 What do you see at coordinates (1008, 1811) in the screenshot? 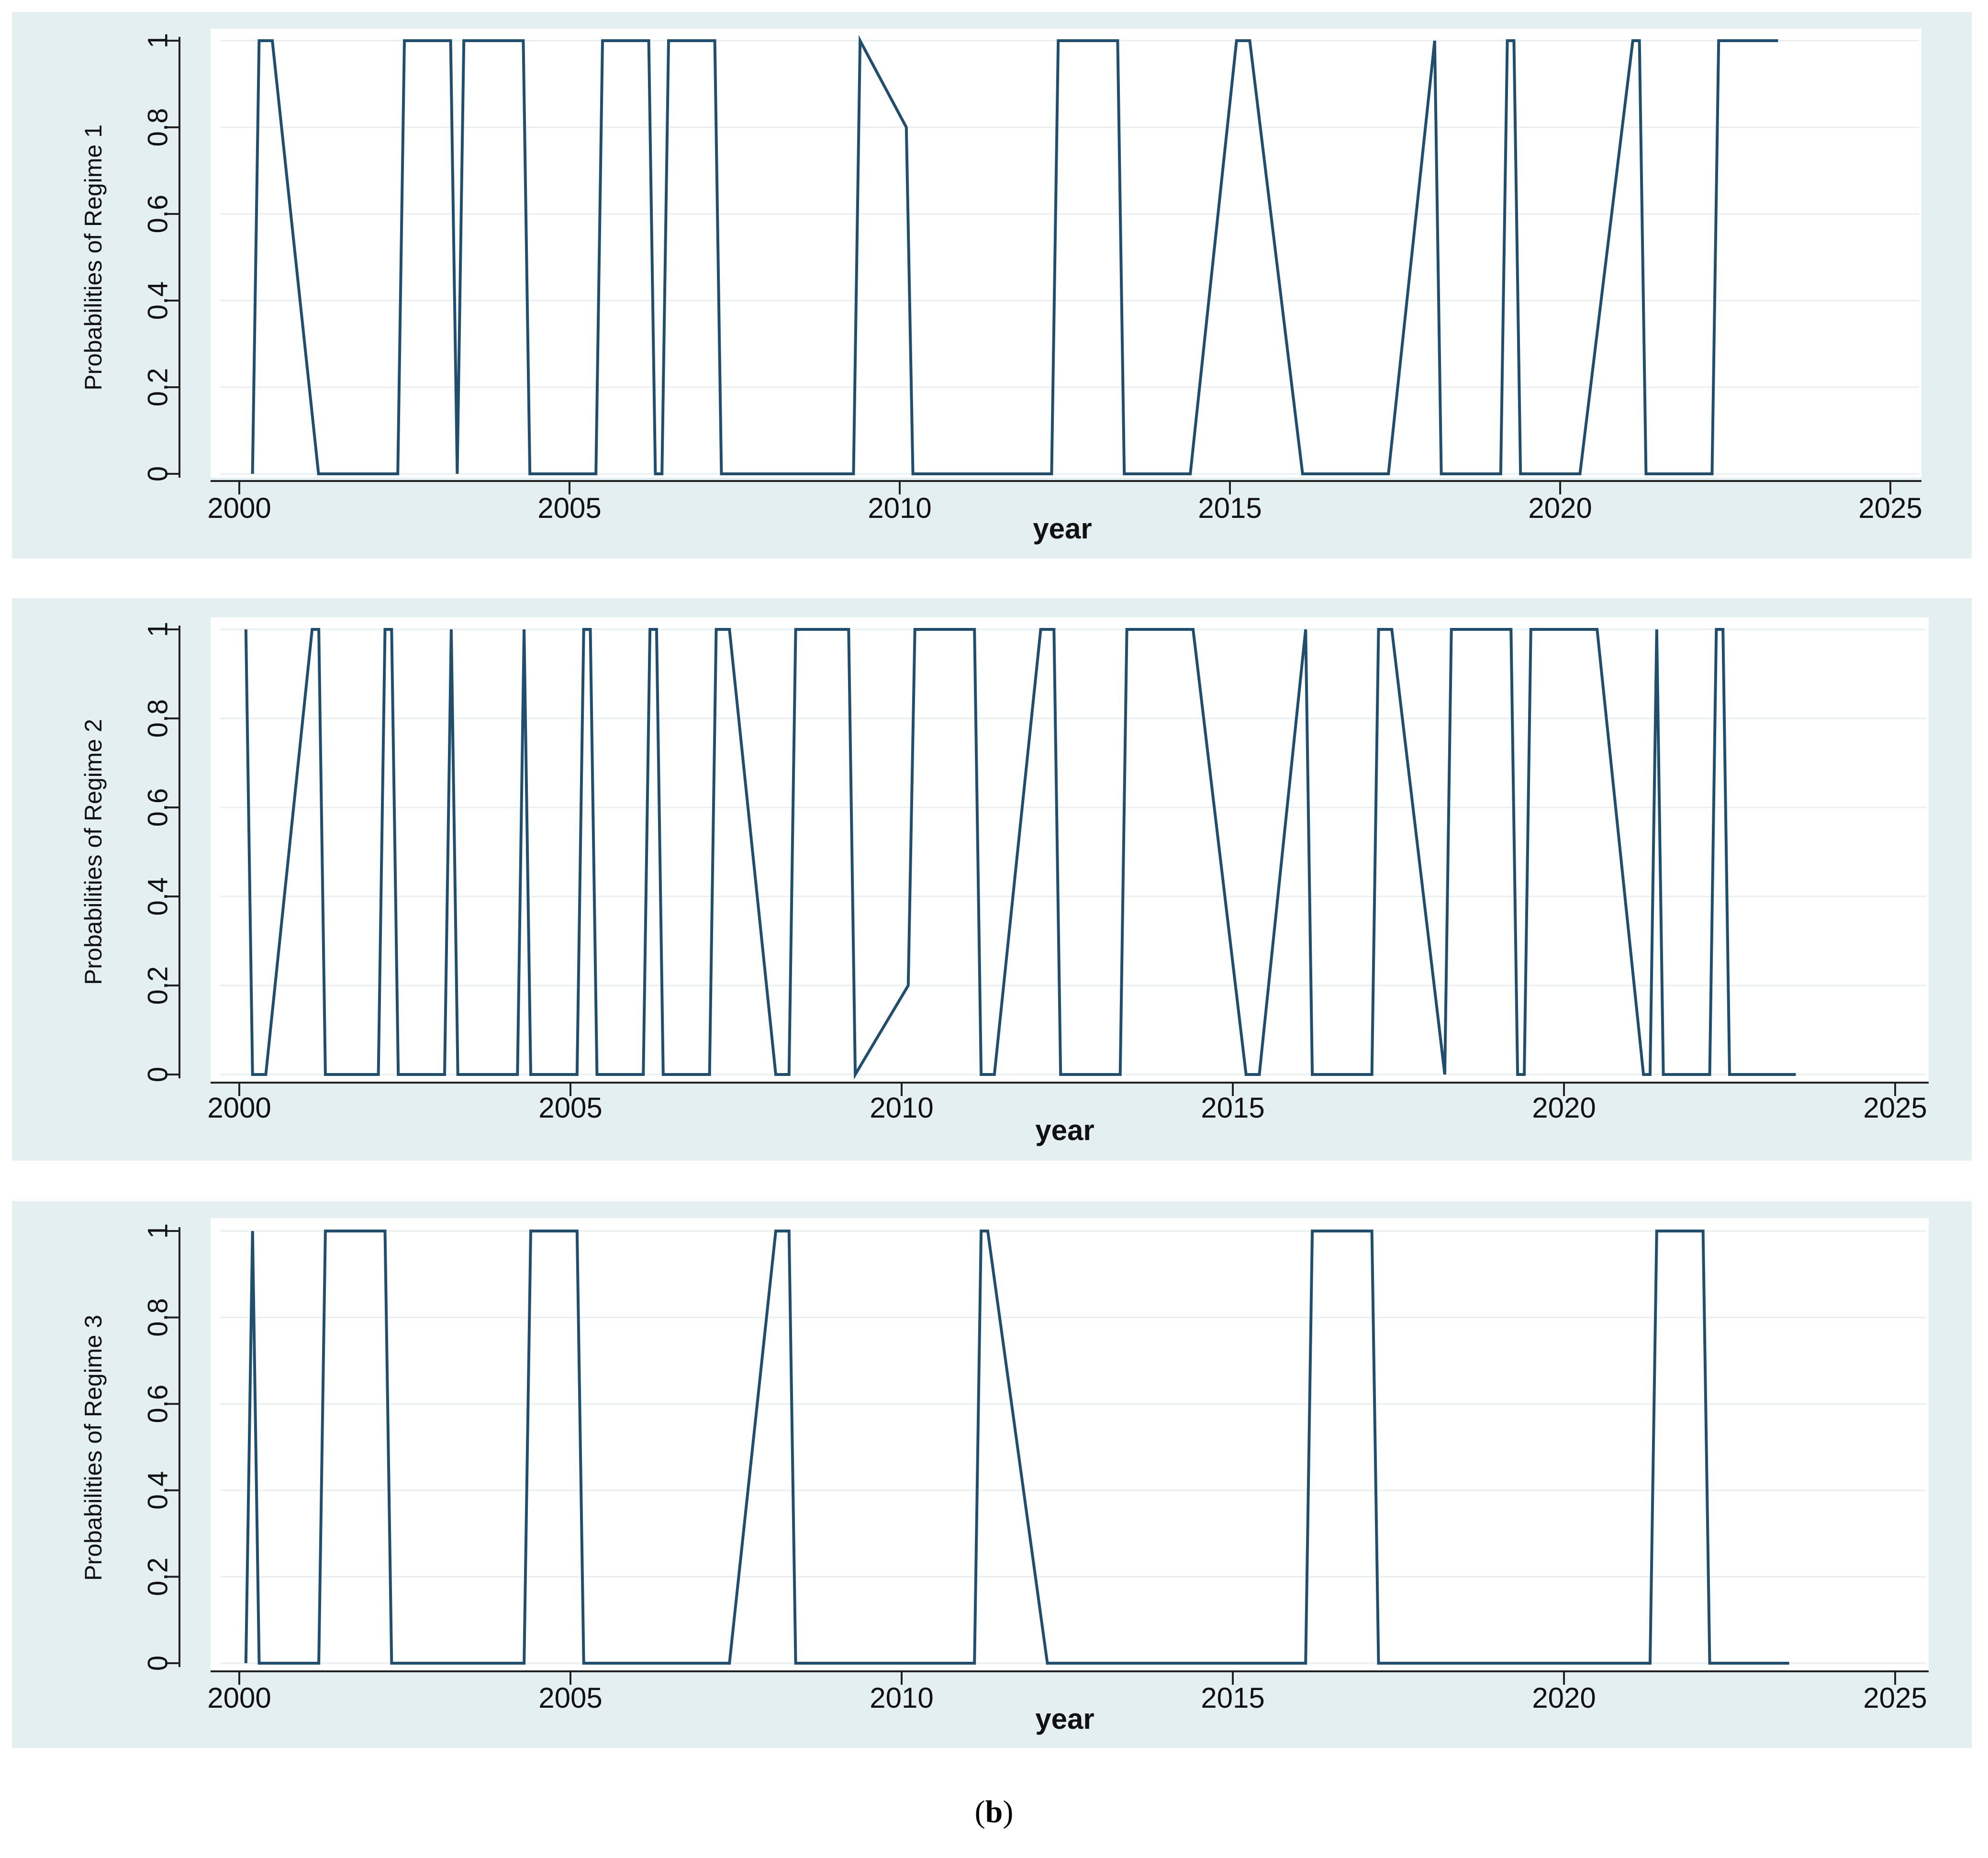
I see `caption-close: )` at bounding box center [1008, 1811].